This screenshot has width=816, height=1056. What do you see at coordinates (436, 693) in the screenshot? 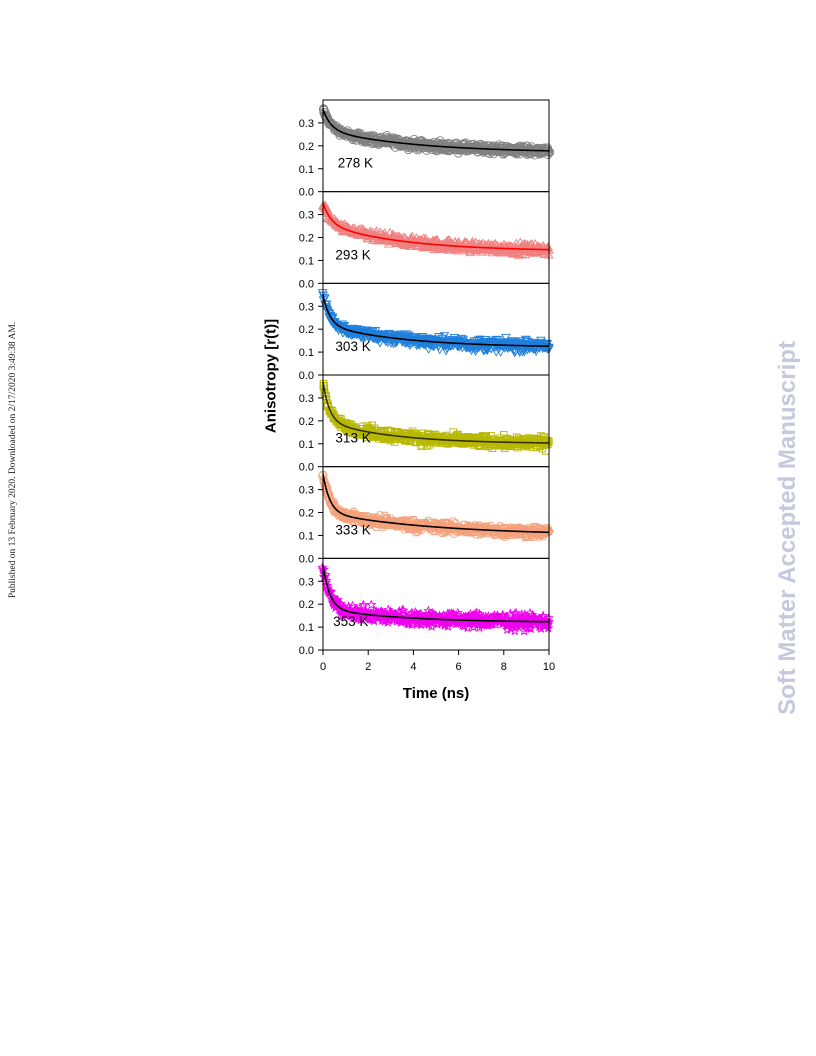
I see `x-axis-title: Time (ns)` at bounding box center [436, 693].